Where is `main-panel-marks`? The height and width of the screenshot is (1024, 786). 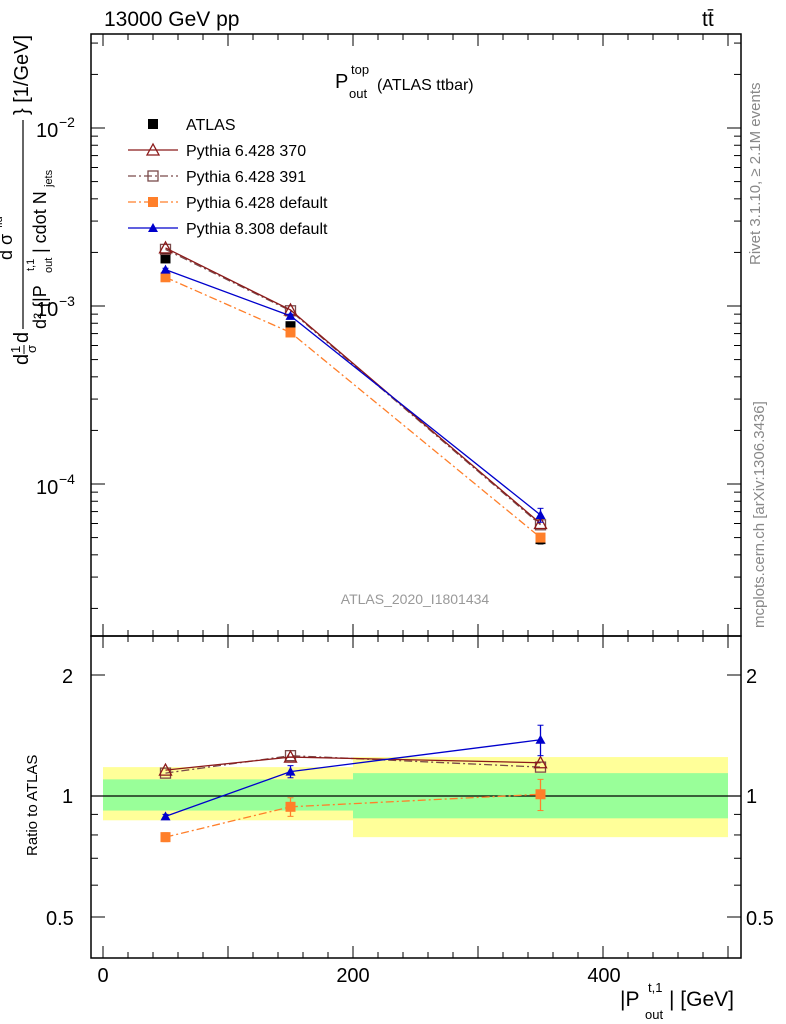 main-panel-marks is located at coordinates (353, 392).